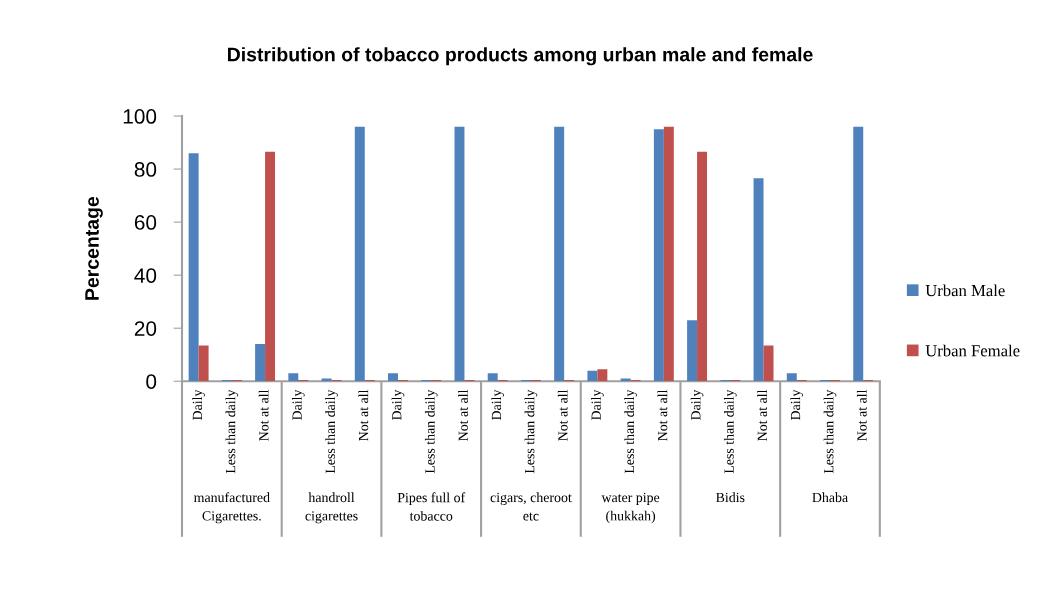  Describe the element at coordinates (972, 350) in the screenshot. I see `legend-label: Urban Female` at that location.